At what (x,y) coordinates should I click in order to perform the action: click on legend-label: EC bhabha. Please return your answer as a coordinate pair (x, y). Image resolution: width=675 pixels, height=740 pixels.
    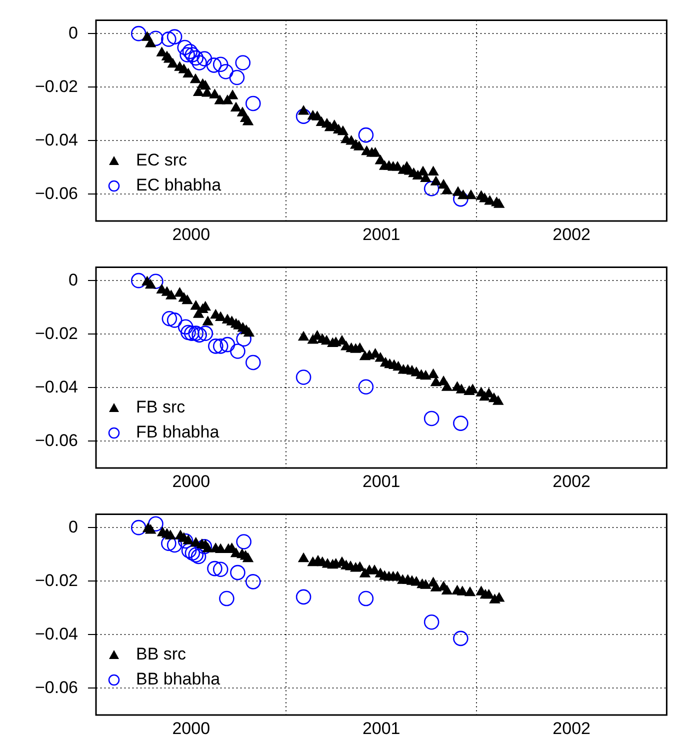
    Looking at the image, I should click on (179, 185).